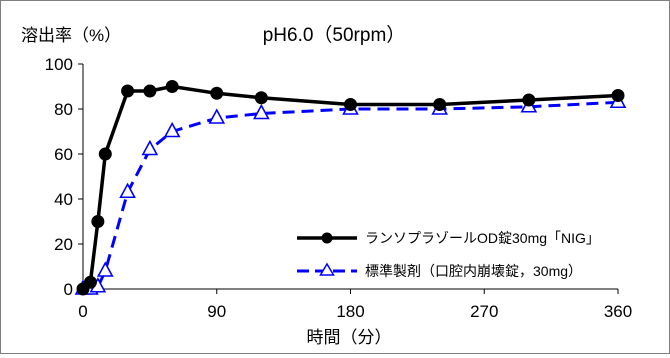 The width and height of the screenshot is (670, 358). I want to click on legend-label-series-1: ランソプラゾールOD錠30mg「NIG」, so click(482, 238).